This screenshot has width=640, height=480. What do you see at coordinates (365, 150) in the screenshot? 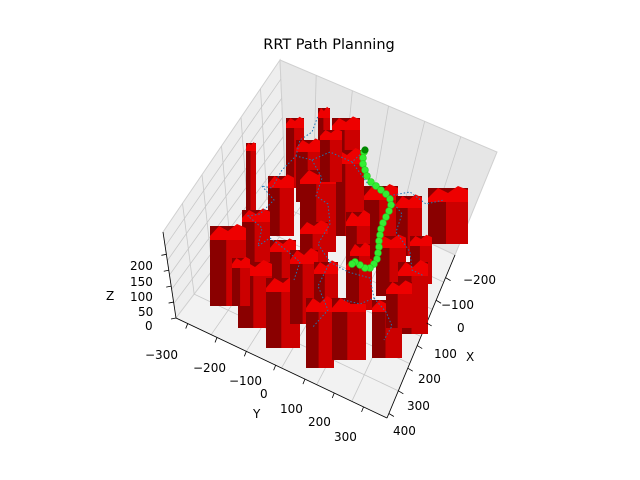
I see `start-marker` at bounding box center [365, 150].